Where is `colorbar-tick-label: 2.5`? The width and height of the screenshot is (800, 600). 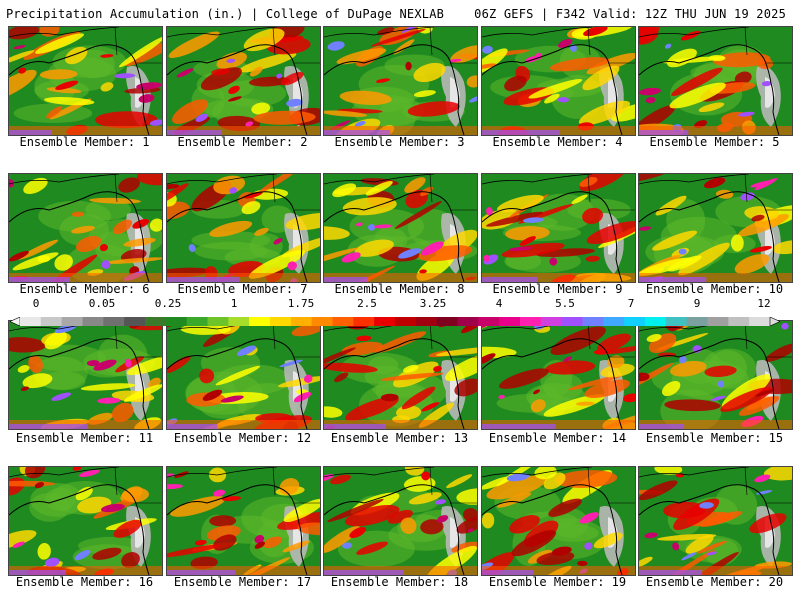 colorbar-tick-label: 2.5 is located at coordinates (367, 303).